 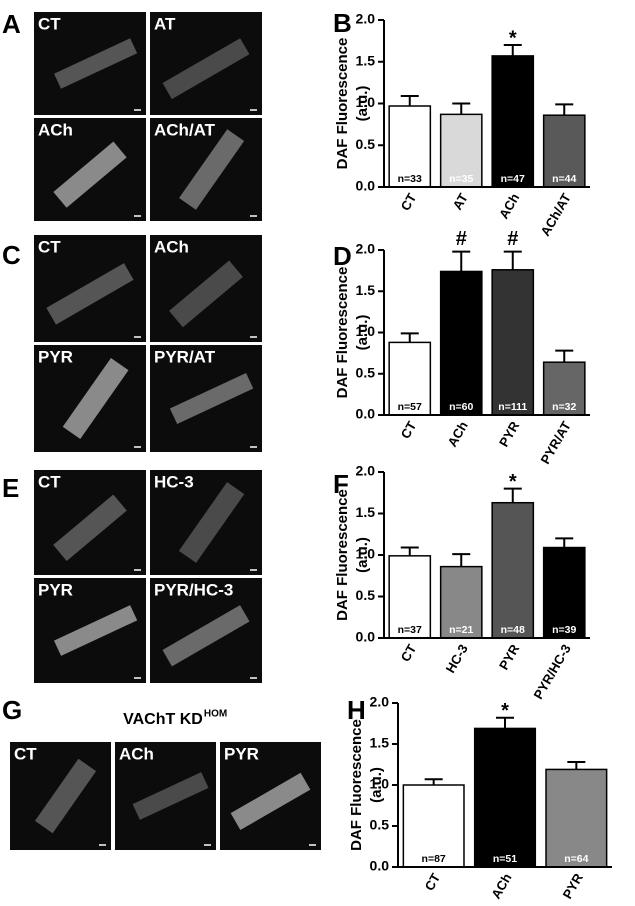 I want to click on n-label: n=51, so click(x=505, y=859).